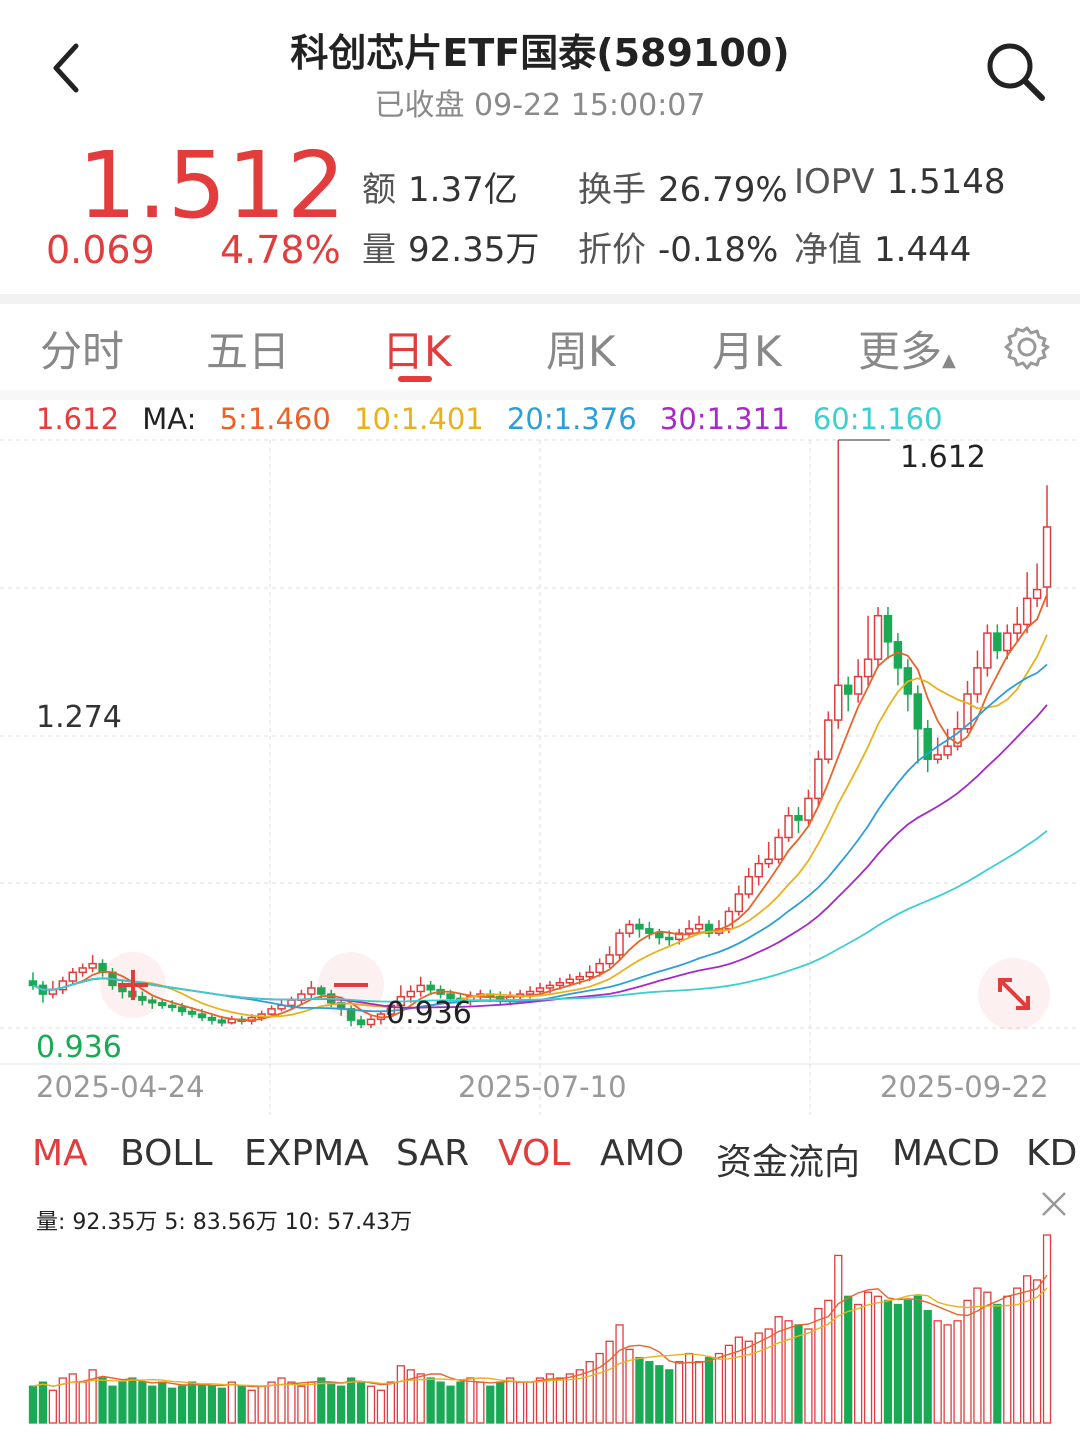 The width and height of the screenshot is (1080, 1453). Describe the element at coordinates (70, 68) in the screenshot. I see `chevron-left-icon` at that location.